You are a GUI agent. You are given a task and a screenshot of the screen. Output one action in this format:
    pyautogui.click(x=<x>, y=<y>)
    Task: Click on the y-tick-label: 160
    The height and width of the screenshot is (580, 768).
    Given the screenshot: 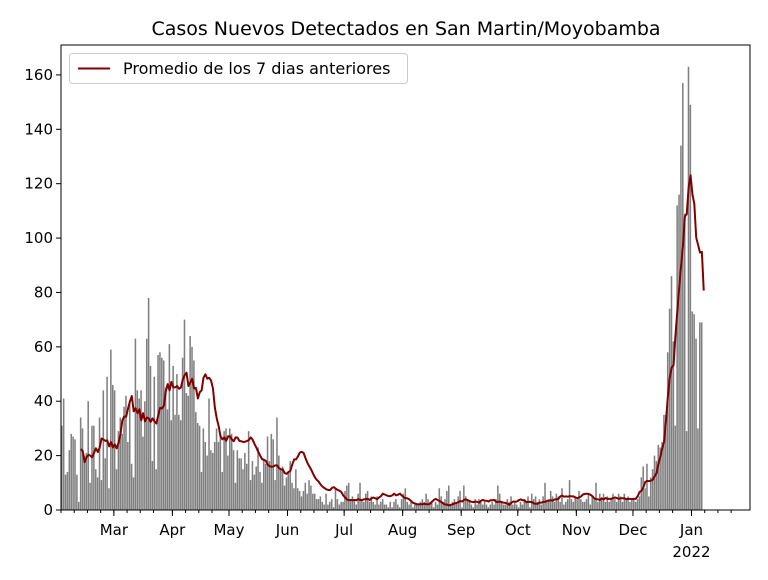 What is the action you would take?
    pyautogui.click(x=38, y=75)
    